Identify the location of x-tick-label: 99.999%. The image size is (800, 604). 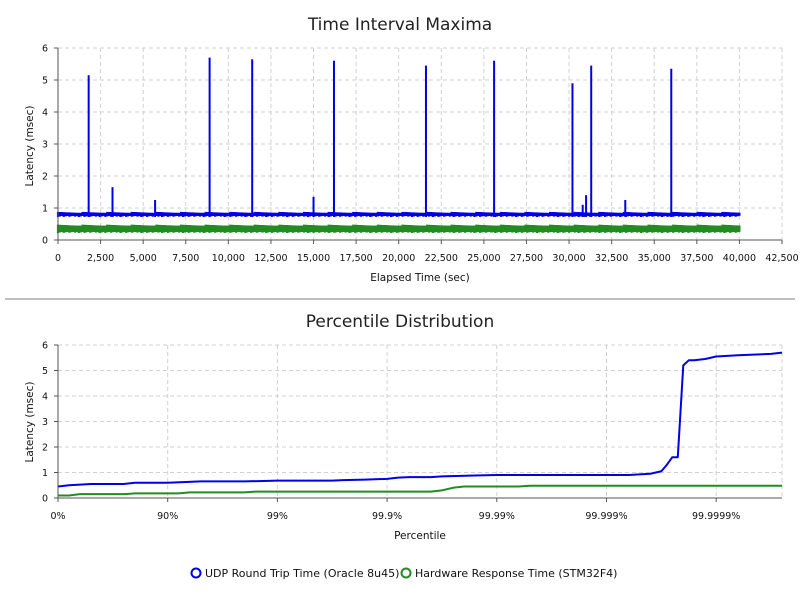
(606, 516).